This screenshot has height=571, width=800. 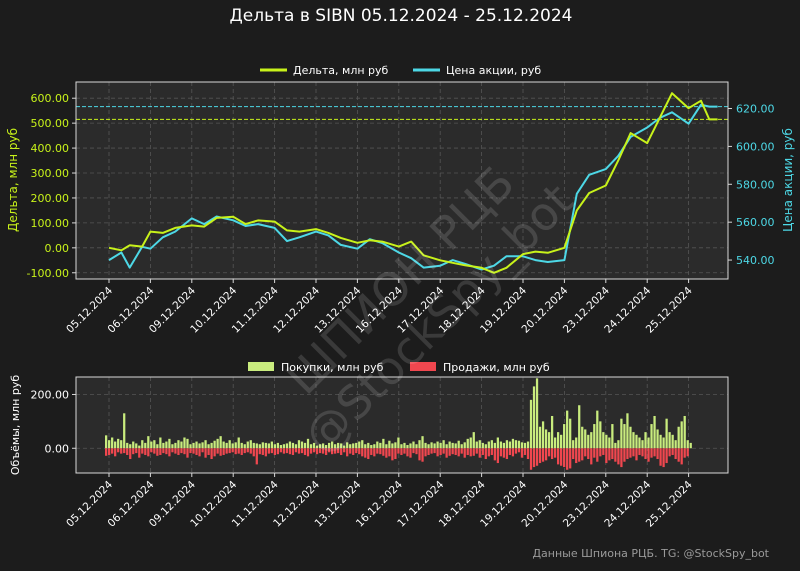 What do you see at coordinates (50, 148) in the screenshot?
I see `delta-tick-label: 400.00` at bounding box center [50, 148].